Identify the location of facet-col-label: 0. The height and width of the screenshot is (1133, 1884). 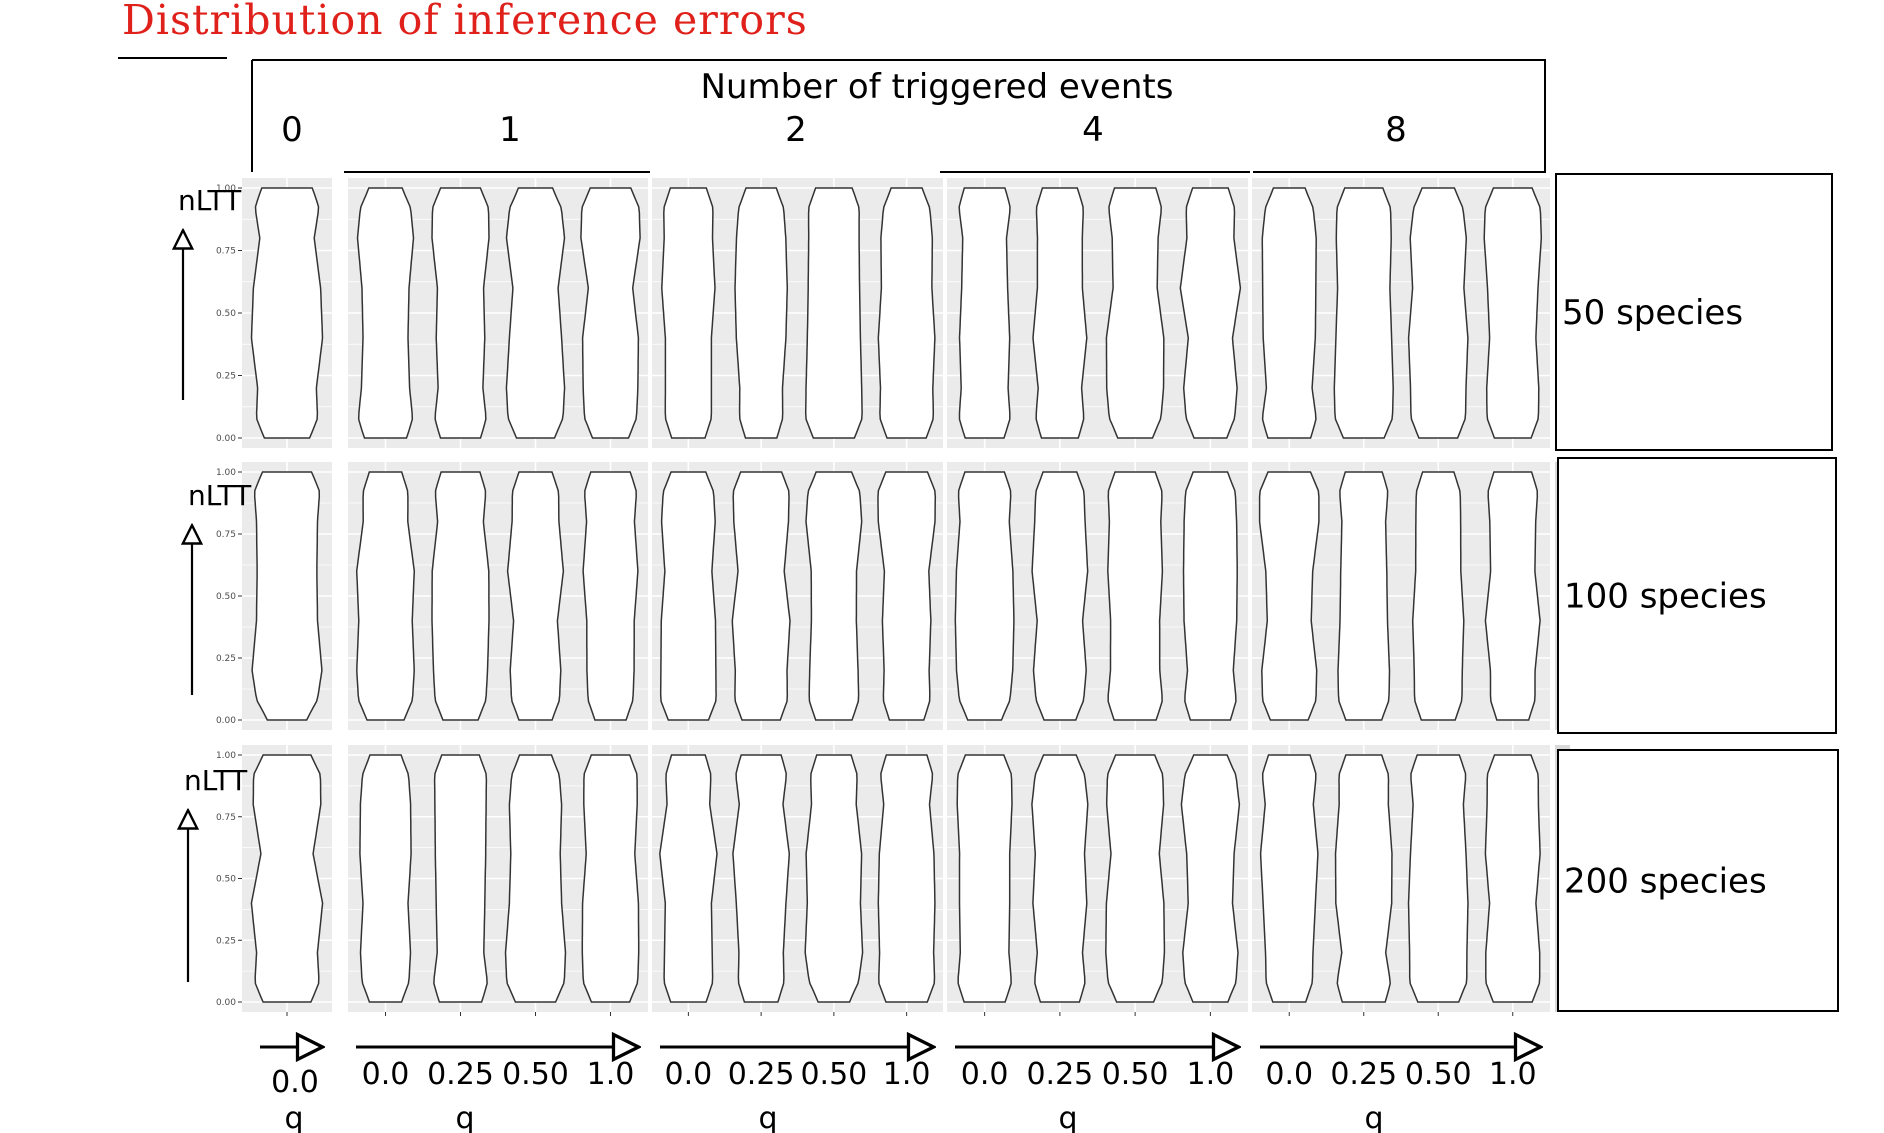
(292, 130).